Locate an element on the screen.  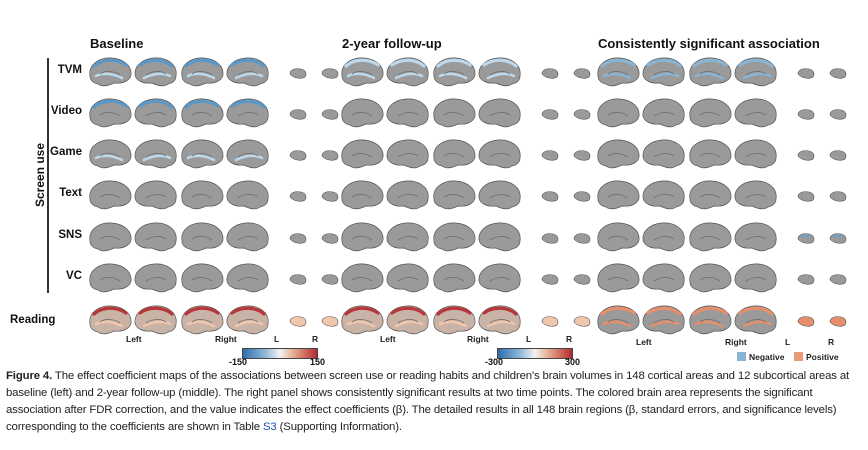
legend-negative-swatch is located at coordinates (741, 356).